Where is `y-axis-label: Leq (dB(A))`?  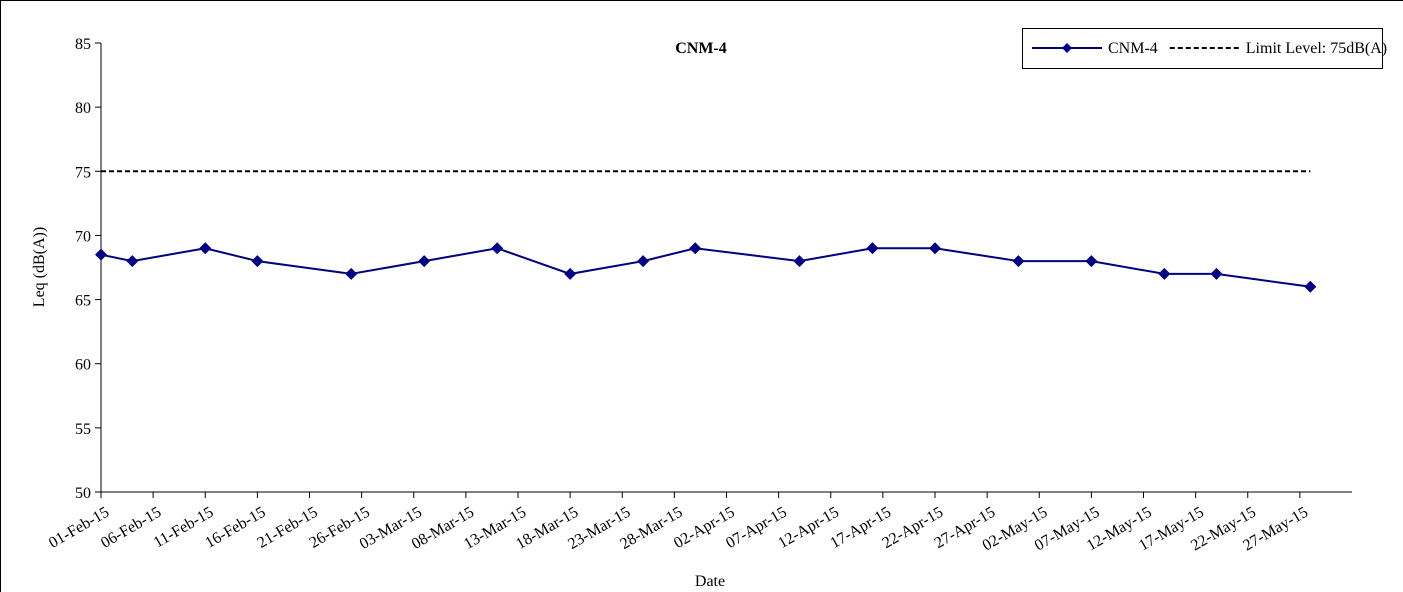
y-axis-label: Leq (dB(A)) is located at coordinates (39, 267).